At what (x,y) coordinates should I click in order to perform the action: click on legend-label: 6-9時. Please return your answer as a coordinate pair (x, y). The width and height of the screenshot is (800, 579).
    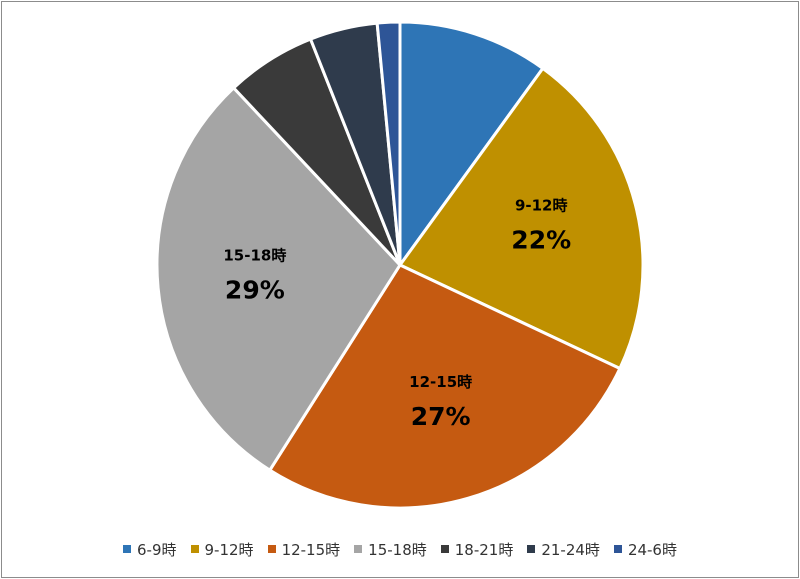
    Looking at the image, I should click on (157, 549).